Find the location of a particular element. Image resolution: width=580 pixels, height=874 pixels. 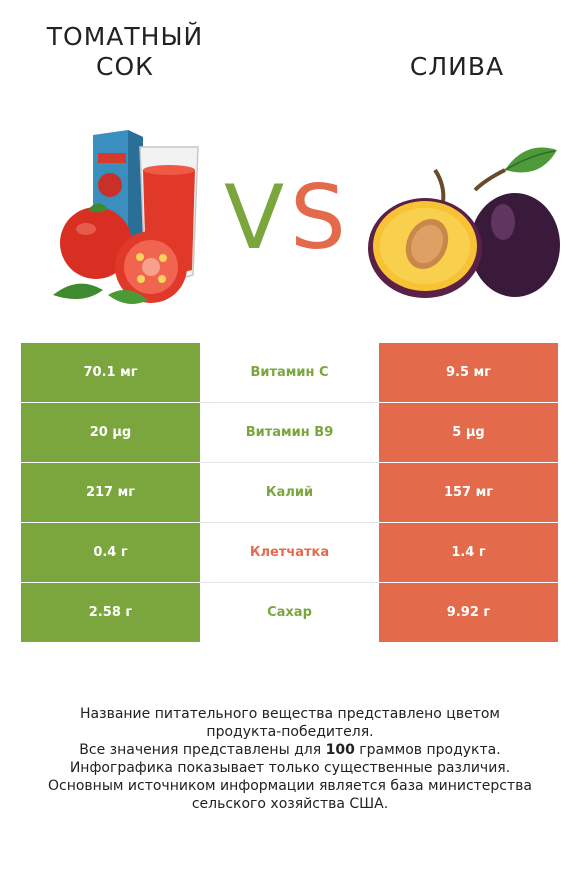

nutrient-name: Витамин B9 is located at coordinates (289, 432).